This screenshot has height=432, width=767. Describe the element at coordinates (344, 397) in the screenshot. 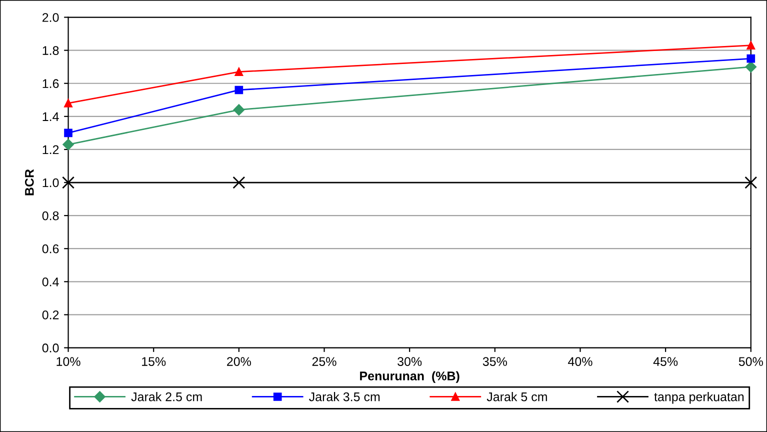

I see `legend-label: Jarak 3.5 cm` at that location.